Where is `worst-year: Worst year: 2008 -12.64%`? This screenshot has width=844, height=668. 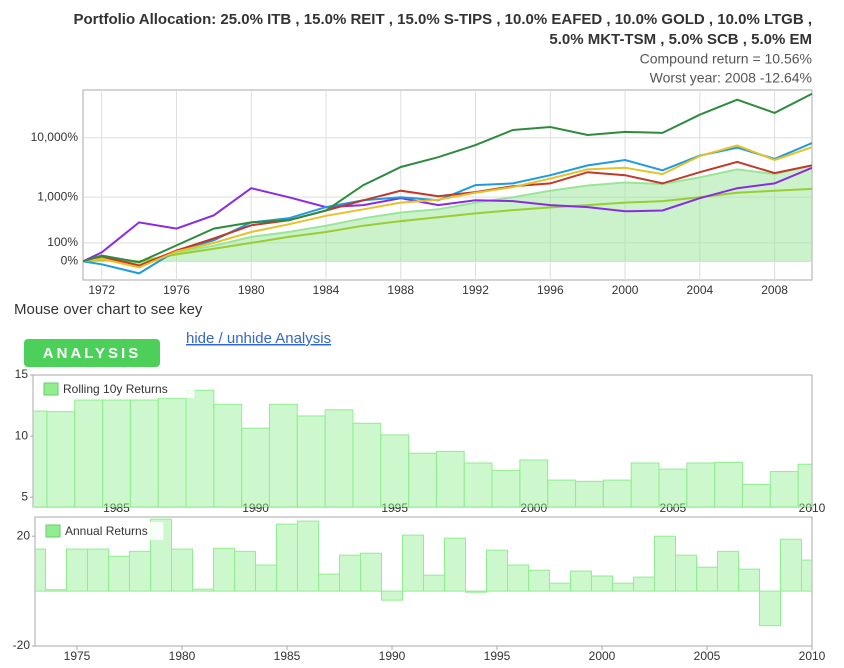 worst-year: Worst year: 2008 -12.64% is located at coordinates (731, 78).